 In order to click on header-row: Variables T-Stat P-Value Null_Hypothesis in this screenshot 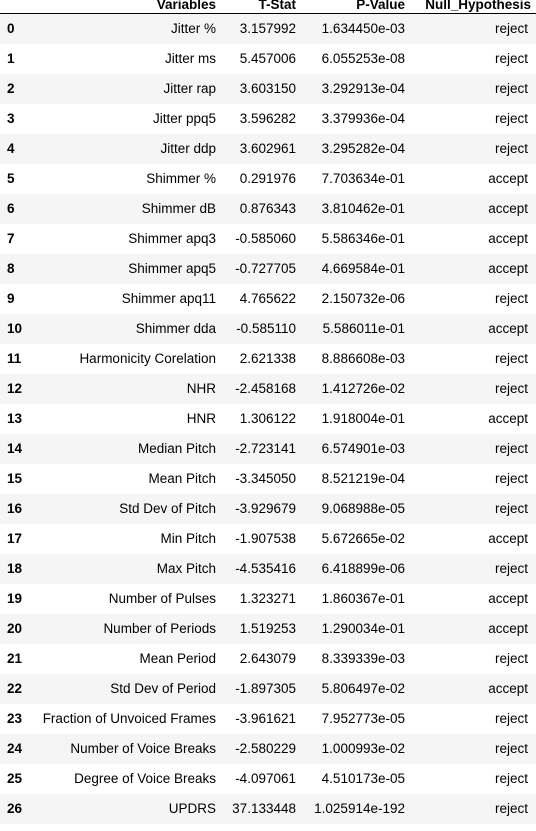, I will do `click(268, 7)`.